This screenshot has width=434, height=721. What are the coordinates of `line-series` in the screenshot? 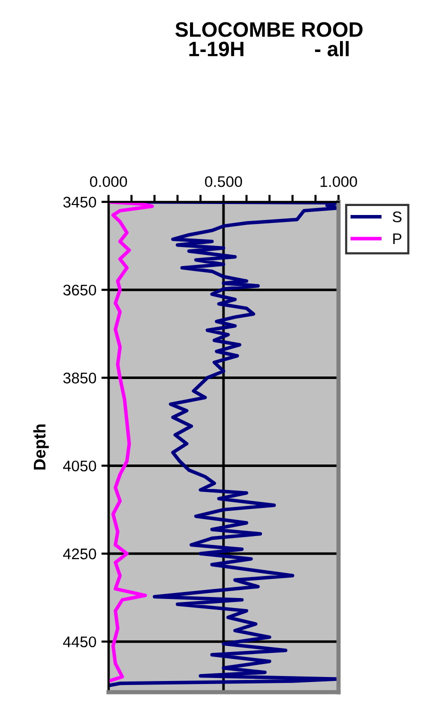 It's located at (131, 442).